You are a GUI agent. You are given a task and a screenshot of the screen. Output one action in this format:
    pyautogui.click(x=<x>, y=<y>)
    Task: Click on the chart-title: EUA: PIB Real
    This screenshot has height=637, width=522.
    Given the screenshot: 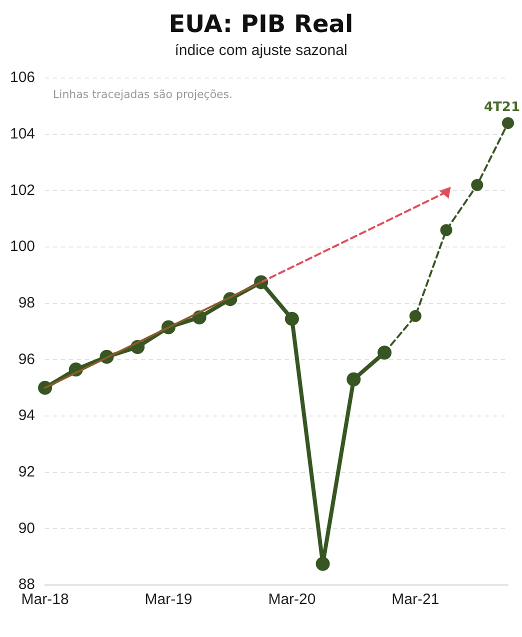 What is the action you would take?
    pyautogui.click(x=261, y=24)
    